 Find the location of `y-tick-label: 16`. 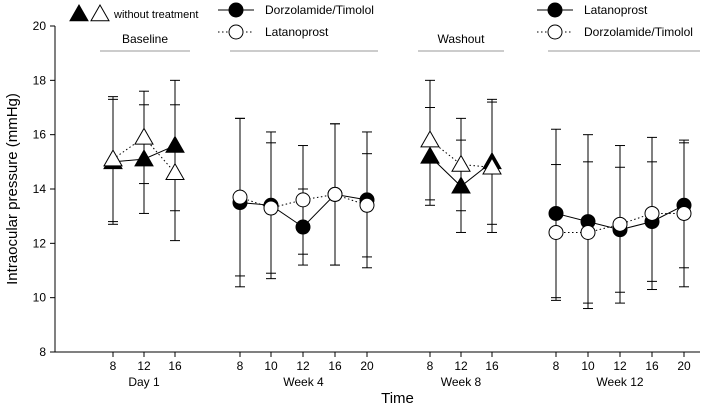

y-tick-label: 16 is located at coordinates (40, 135).